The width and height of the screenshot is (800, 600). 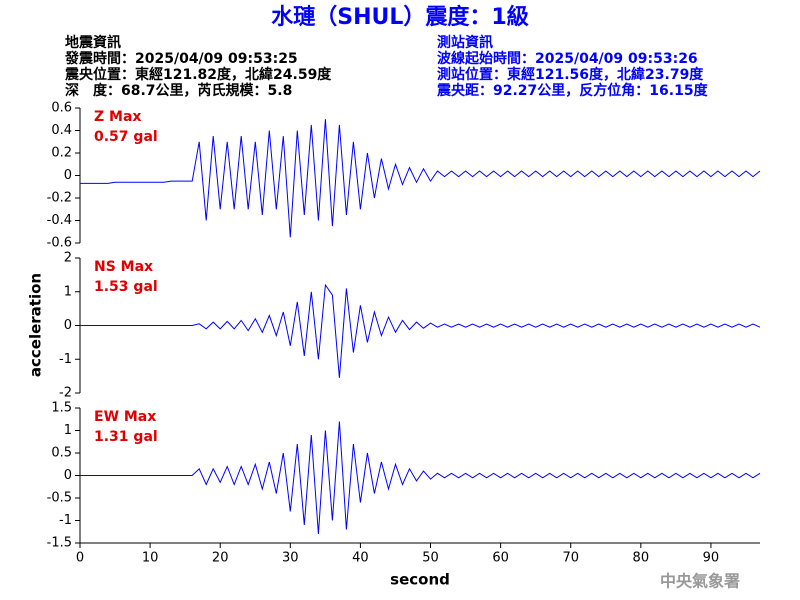 I want to click on info-text: 測站資訊, so click(x=465, y=42).